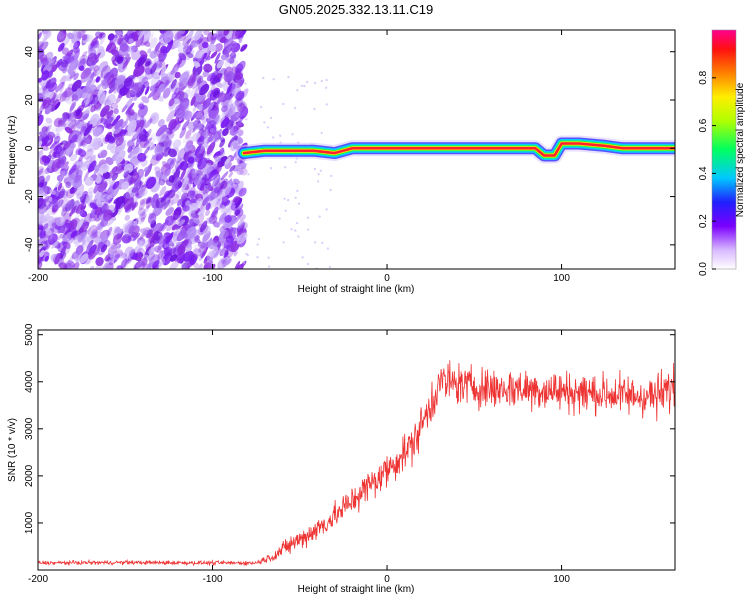 The image size is (750, 600). What do you see at coordinates (561, 278) in the screenshot?
I see `spectrogram-x-tick-label: 100` at bounding box center [561, 278].